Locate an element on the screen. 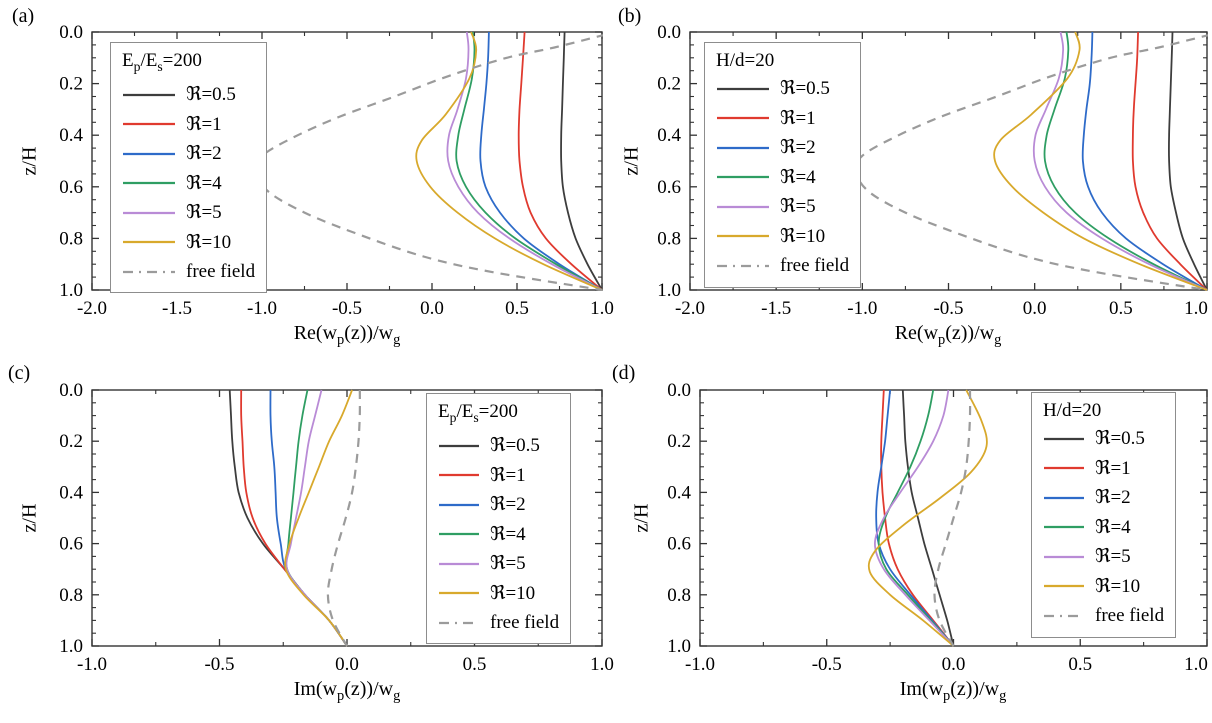  curve-R10 is located at coordinates (1100, 161).